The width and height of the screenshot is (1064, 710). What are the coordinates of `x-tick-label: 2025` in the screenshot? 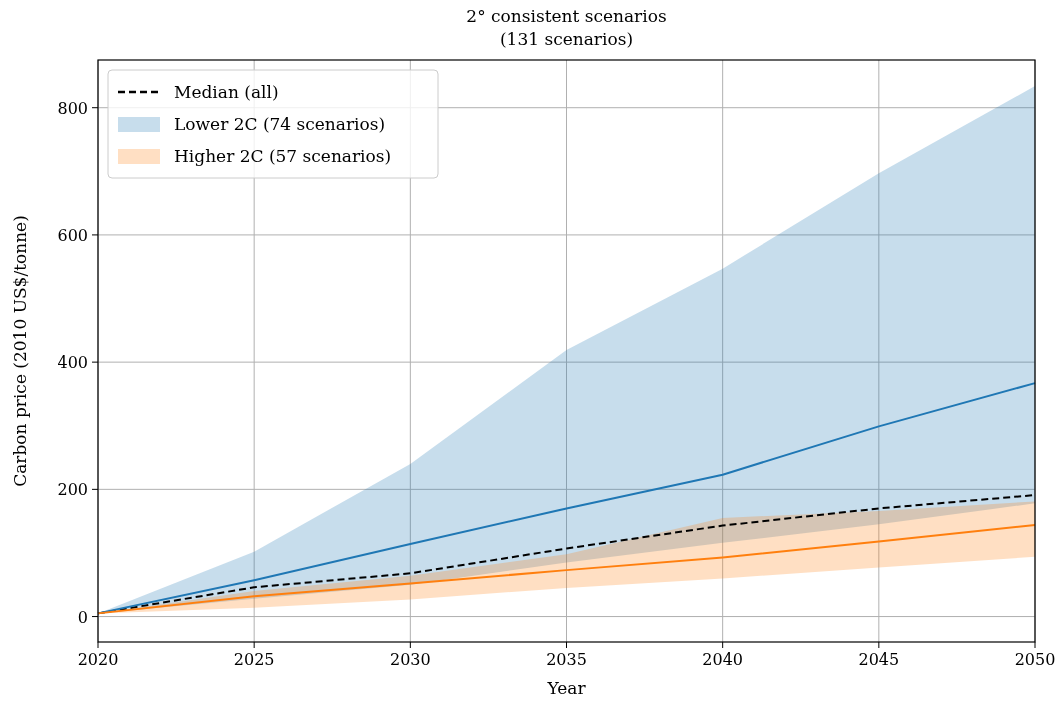 It's located at (254, 659).